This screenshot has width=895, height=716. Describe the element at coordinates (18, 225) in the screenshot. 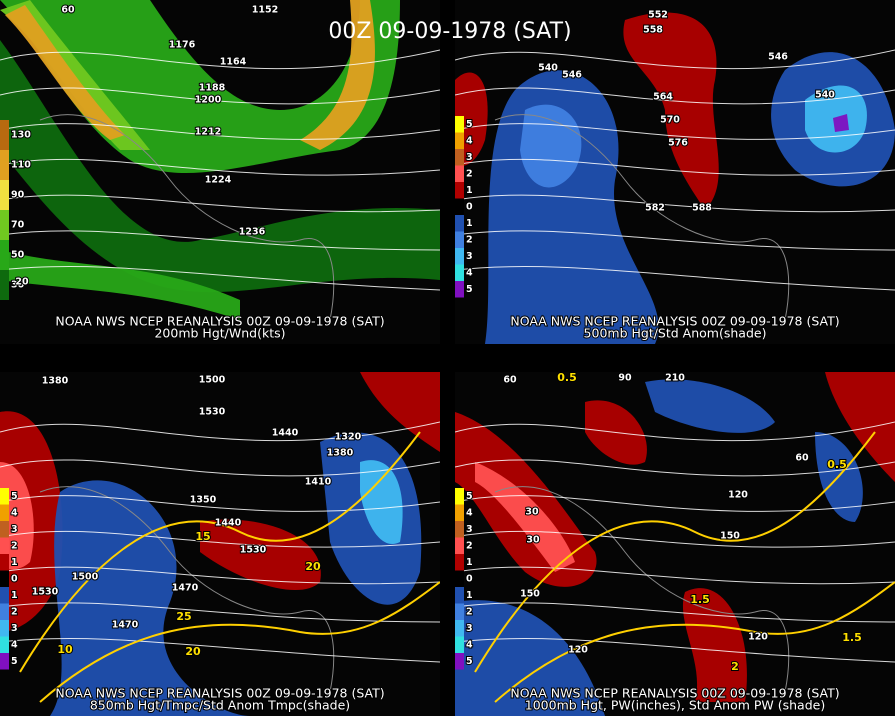

I see `legend-label: 70` at that location.